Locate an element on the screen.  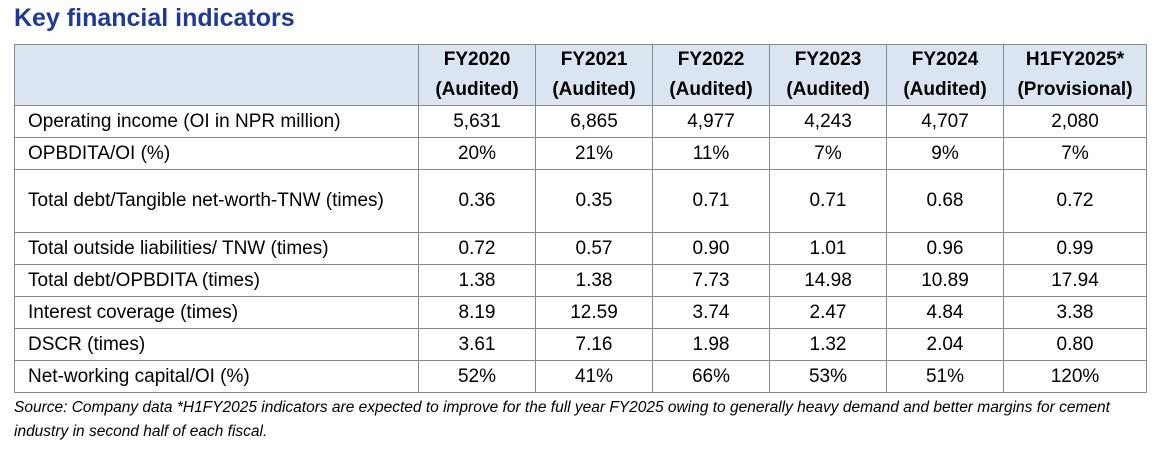
table-cell: 21% is located at coordinates (594, 153).